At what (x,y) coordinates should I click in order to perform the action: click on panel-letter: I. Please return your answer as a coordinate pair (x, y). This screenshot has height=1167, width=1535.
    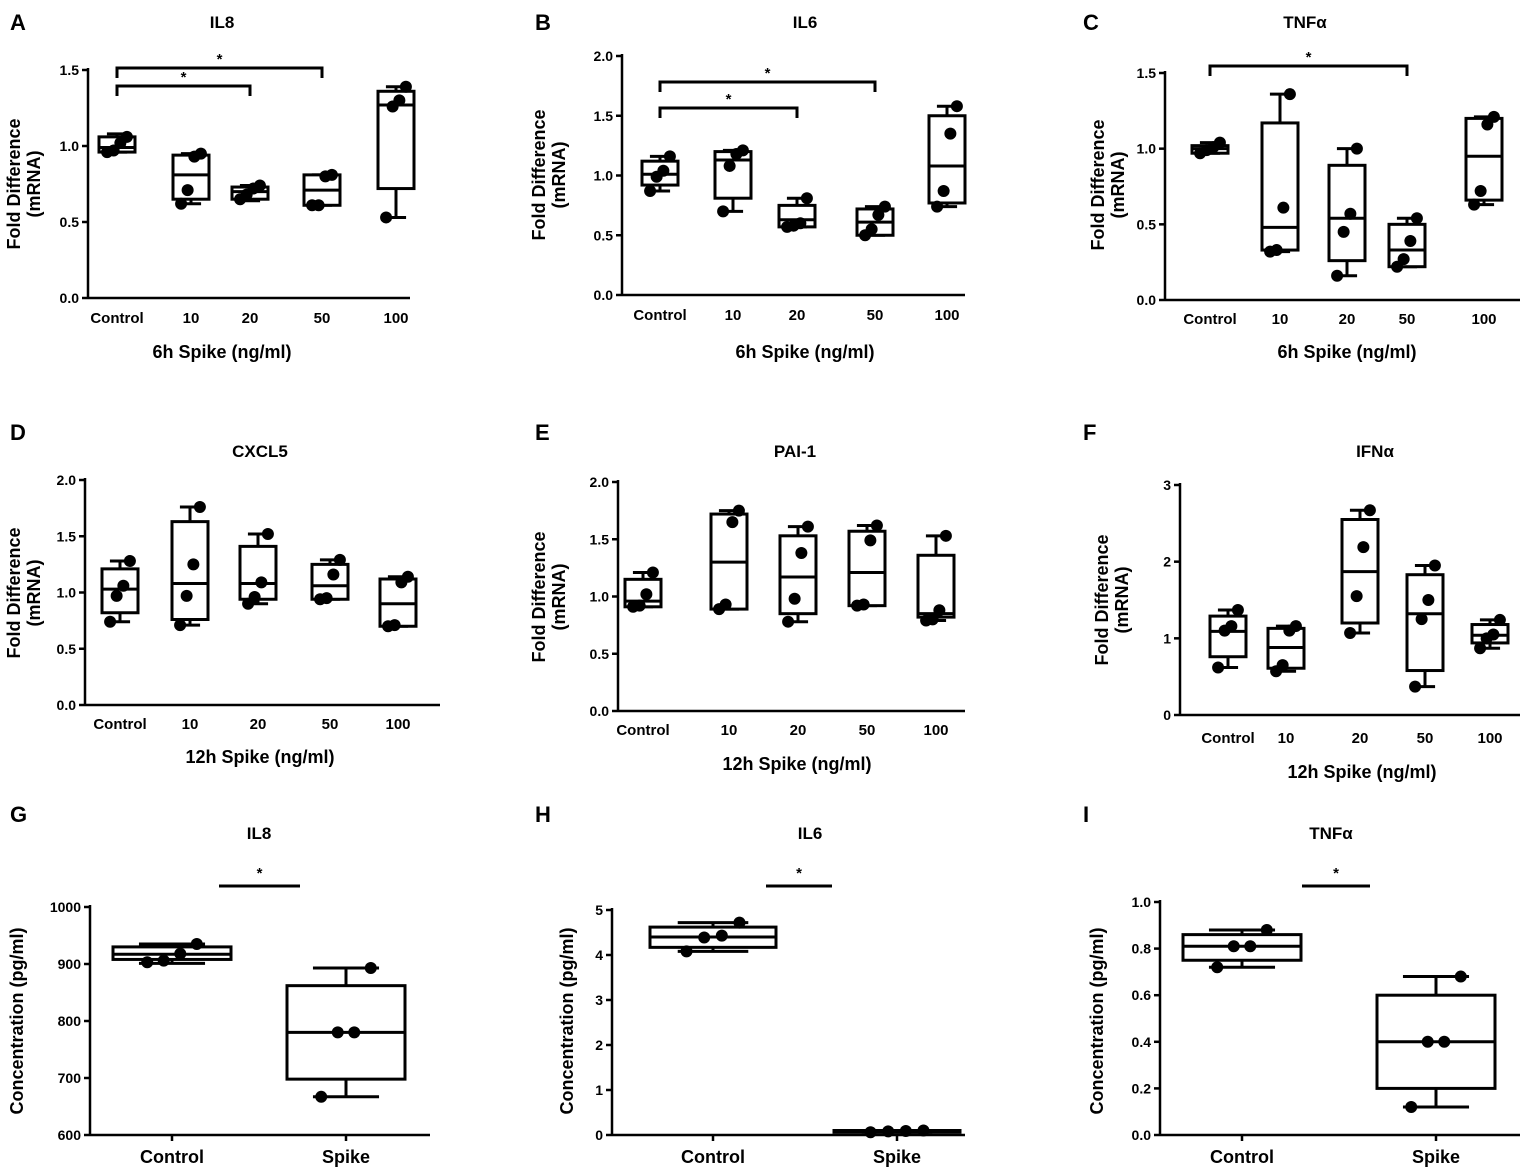
    Looking at the image, I should click on (1086, 814).